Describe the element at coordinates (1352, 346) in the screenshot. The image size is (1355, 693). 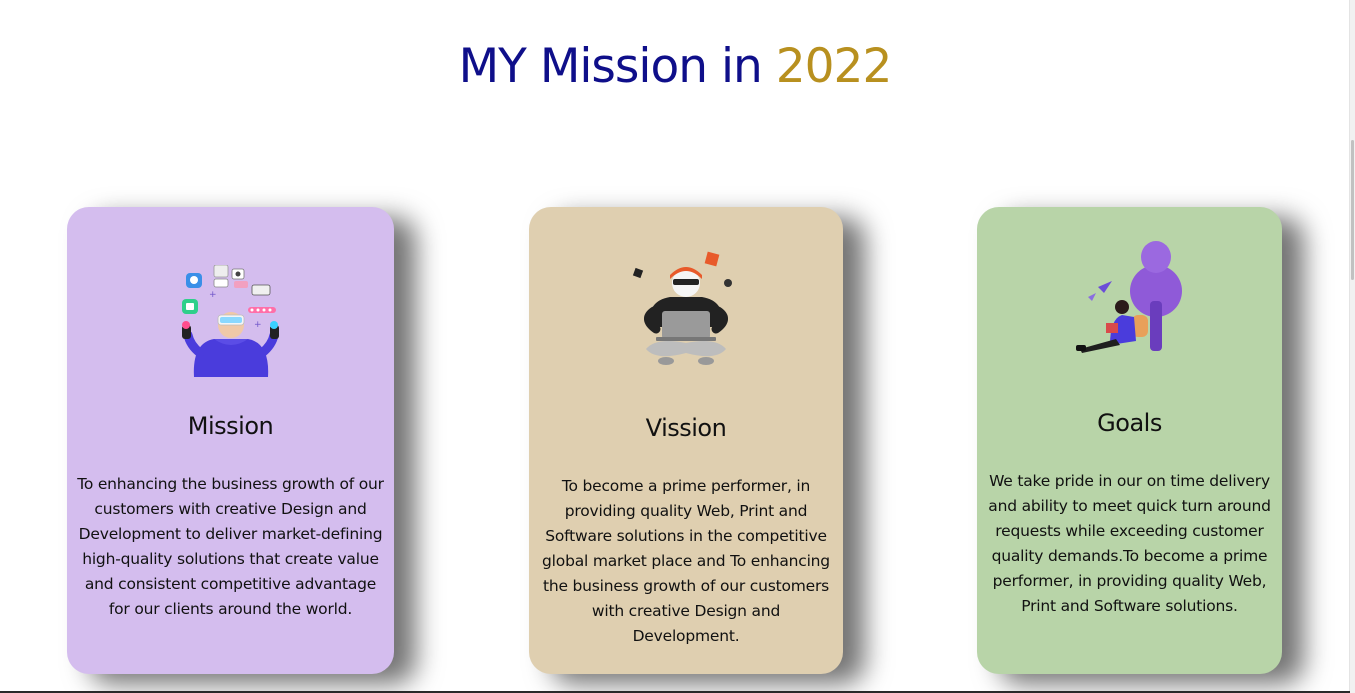
I see `page-scrollbar` at that location.